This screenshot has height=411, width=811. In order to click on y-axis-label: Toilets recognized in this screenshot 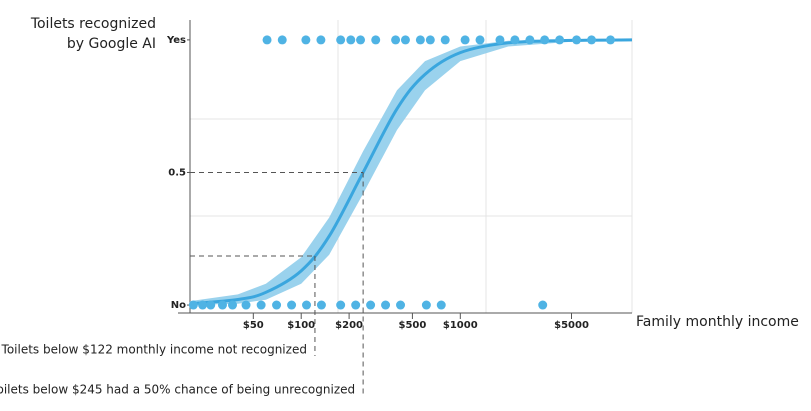, I will do `click(93, 24)`.